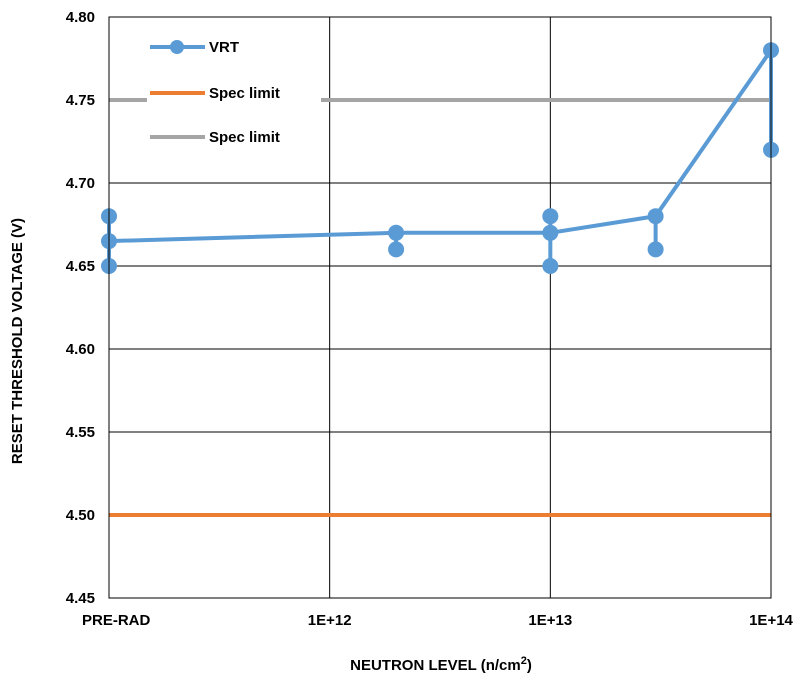 This screenshot has height=679, width=800. Describe the element at coordinates (224, 47) in the screenshot. I see `legend-label: VRT` at that location.